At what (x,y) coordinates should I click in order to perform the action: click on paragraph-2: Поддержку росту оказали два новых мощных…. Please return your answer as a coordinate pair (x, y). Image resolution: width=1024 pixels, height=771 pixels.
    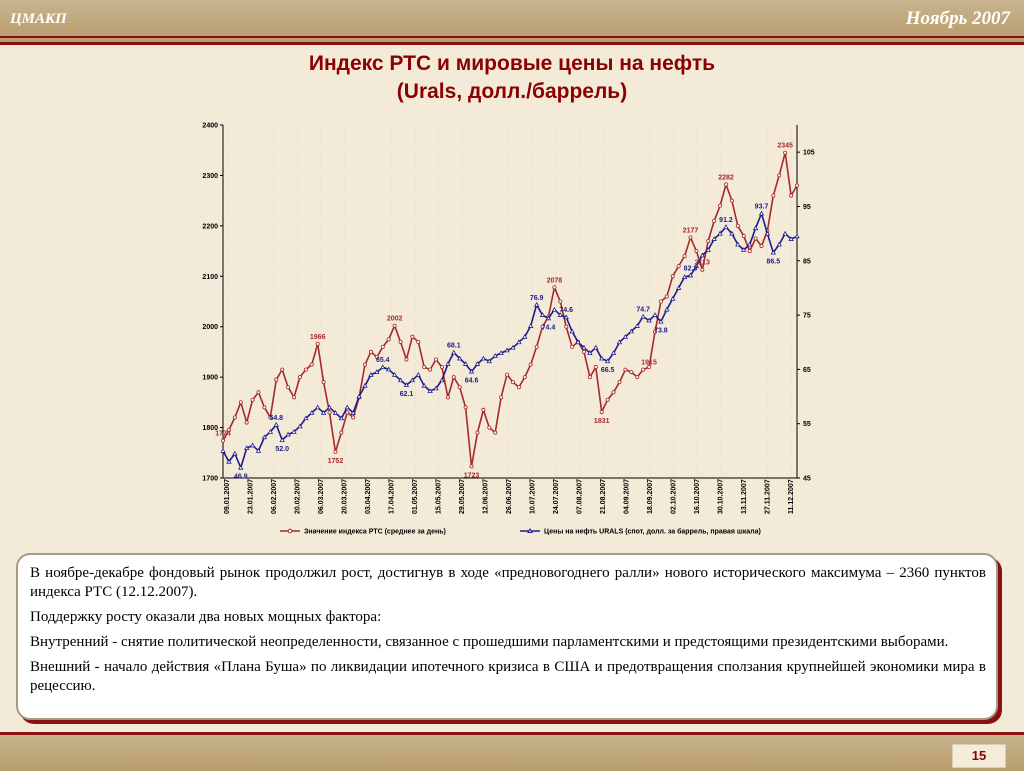
    Looking at the image, I should click on (206, 617).